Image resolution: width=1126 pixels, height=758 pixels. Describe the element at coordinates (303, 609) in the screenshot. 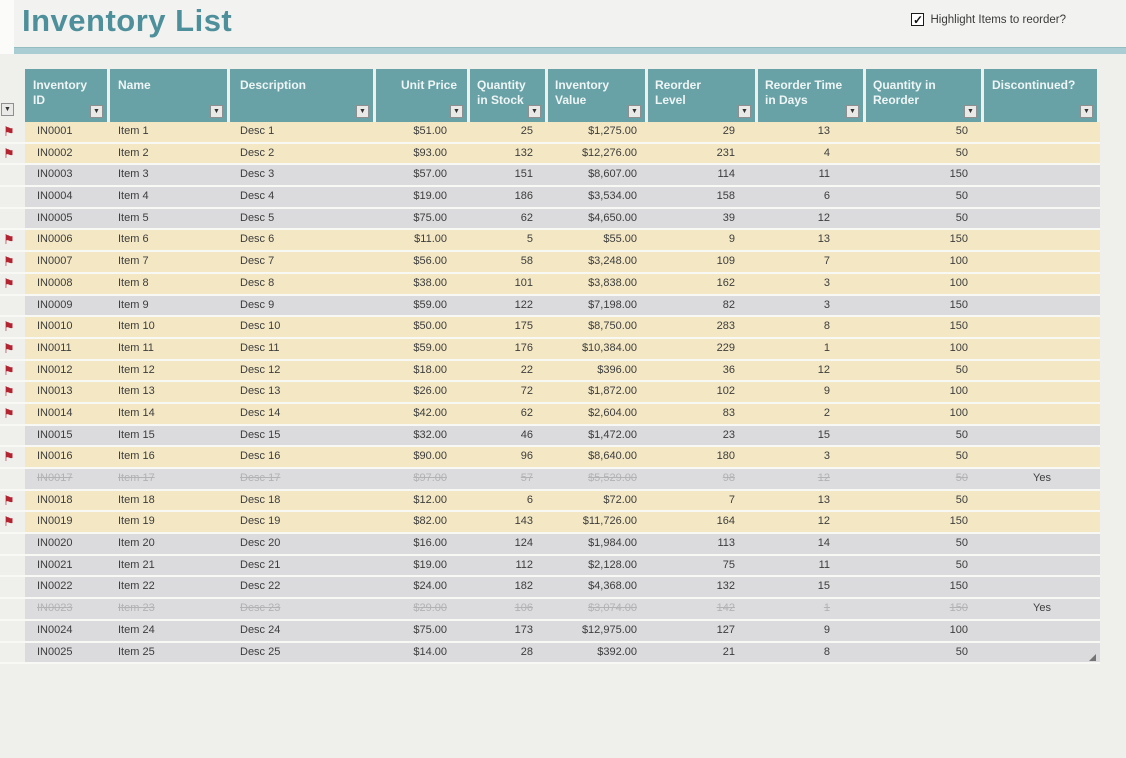

I see `cell-desc: Desc 23` at that location.